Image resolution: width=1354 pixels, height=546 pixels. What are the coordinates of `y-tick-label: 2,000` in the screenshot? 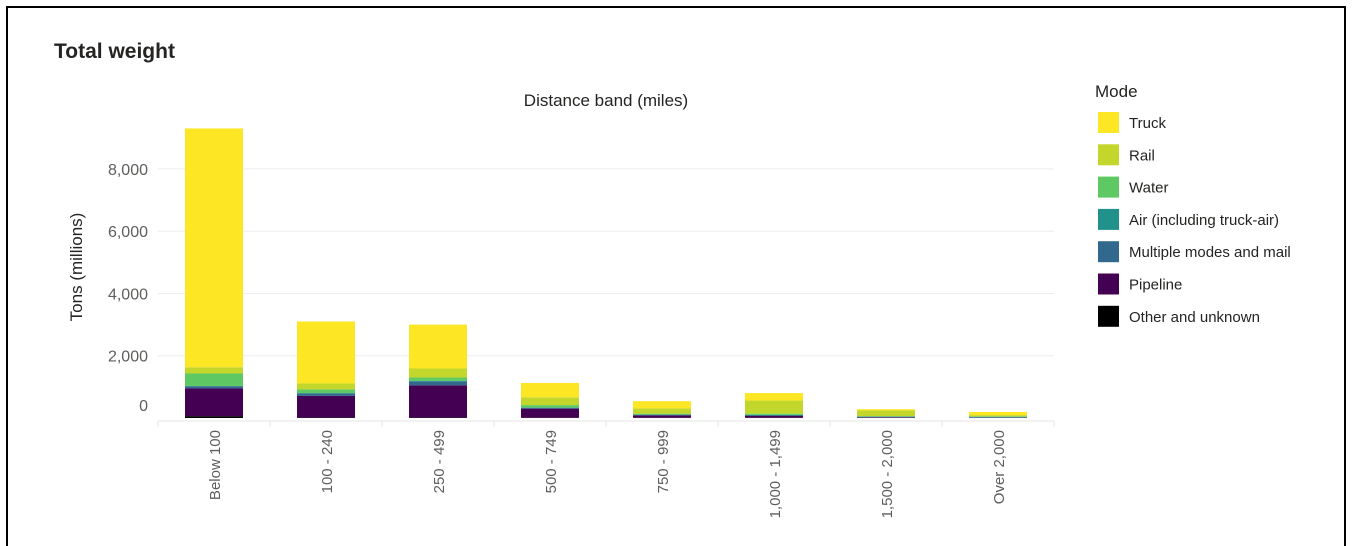 It's located at (128, 357).